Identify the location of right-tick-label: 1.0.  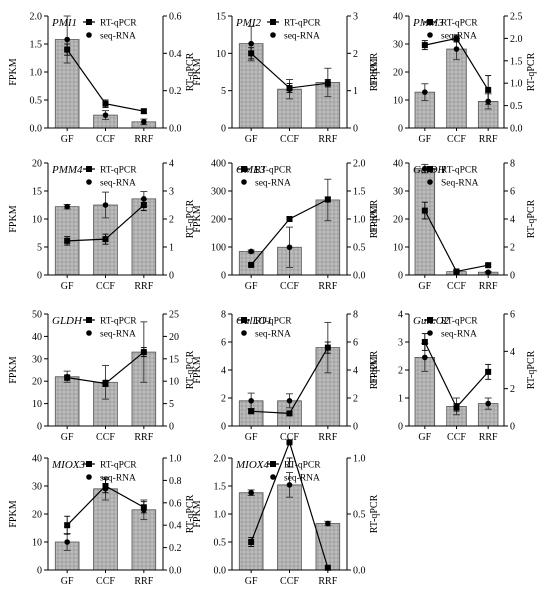
(359, 220).